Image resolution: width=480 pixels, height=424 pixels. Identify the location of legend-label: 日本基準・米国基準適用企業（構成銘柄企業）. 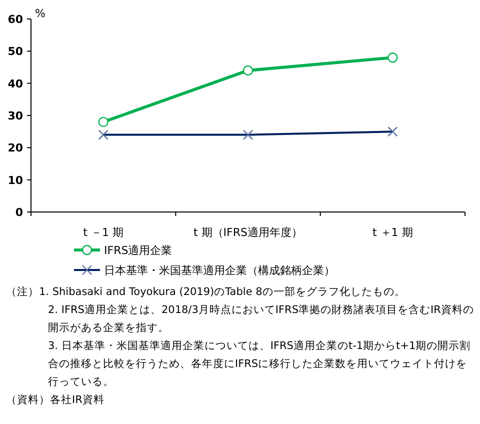
(219, 270).